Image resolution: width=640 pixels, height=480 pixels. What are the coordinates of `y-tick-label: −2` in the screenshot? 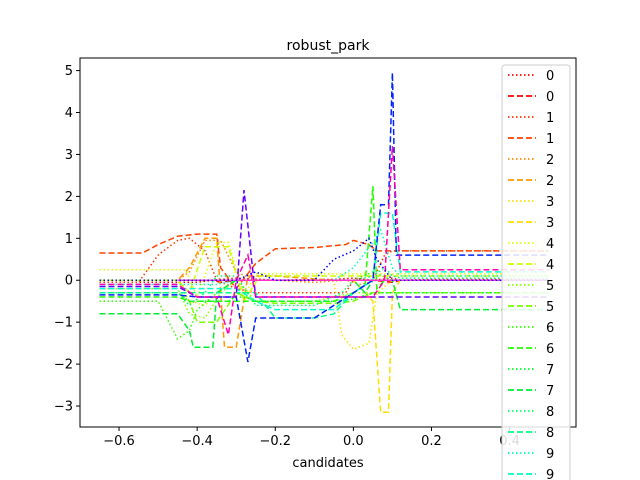 It's located at (63, 365).